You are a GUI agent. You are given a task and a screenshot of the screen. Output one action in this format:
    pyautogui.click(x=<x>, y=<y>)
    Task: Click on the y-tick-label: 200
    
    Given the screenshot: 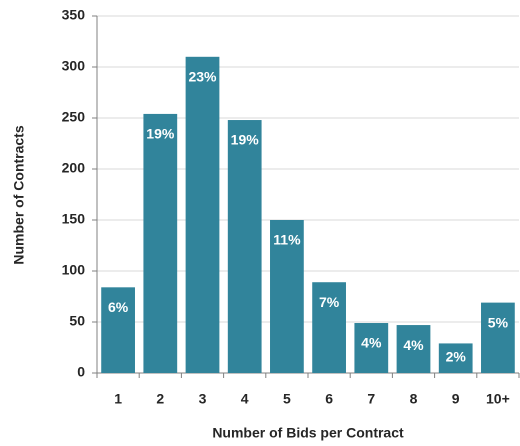 What is the action you would take?
    pyautogui.click(x=74, y=168)
    